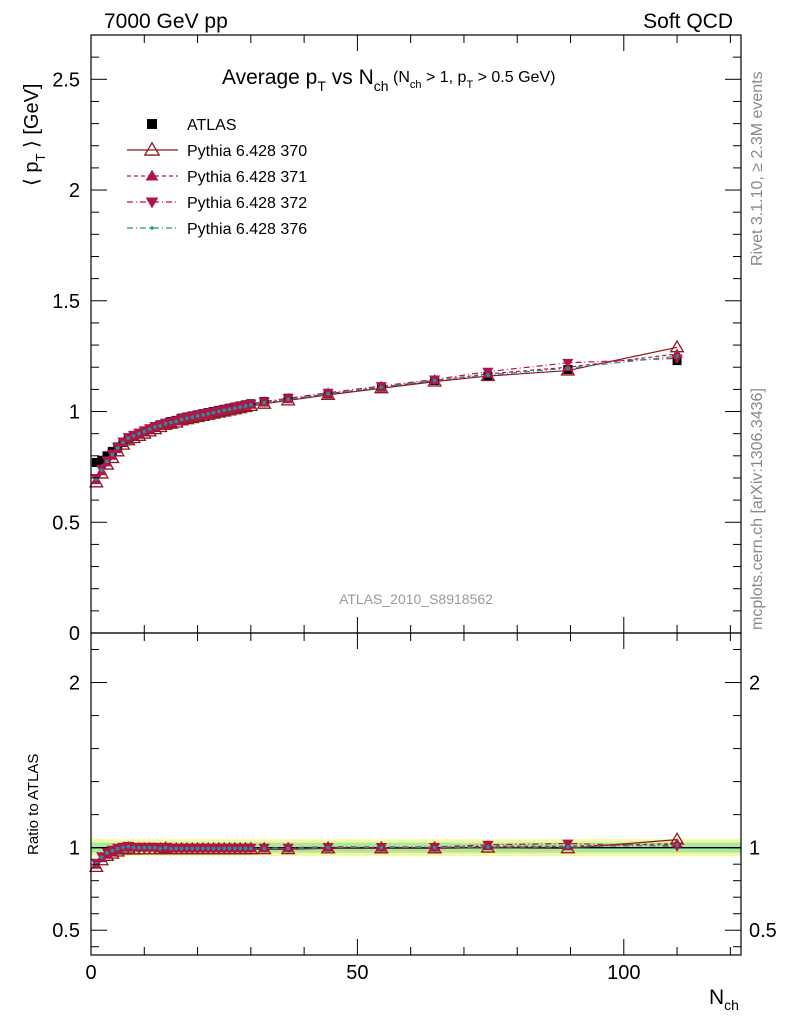 Image resolution: width=786 pixels, height=1024 pixels. I want to click on y-axis-label: ⟨ pT ⟩ [GeV], so click(34, 135).